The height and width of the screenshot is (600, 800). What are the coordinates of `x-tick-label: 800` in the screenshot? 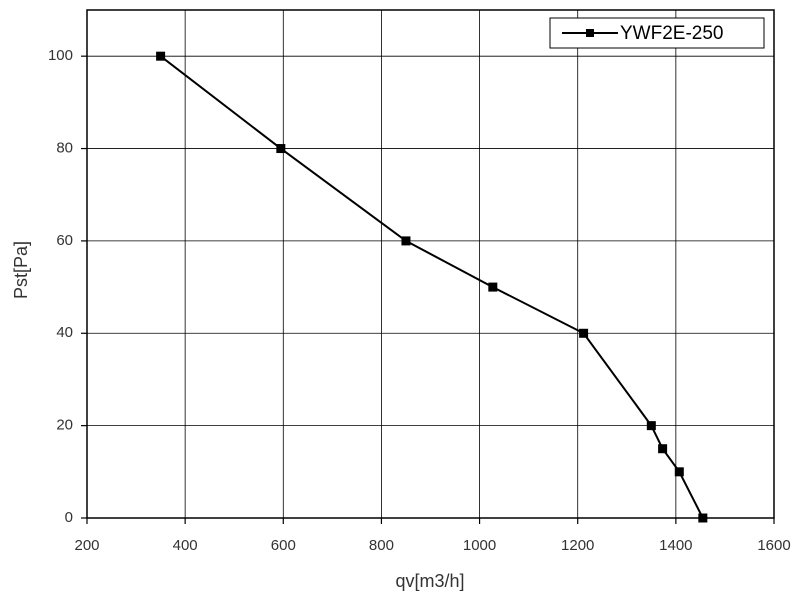 It's located at (381, 545).